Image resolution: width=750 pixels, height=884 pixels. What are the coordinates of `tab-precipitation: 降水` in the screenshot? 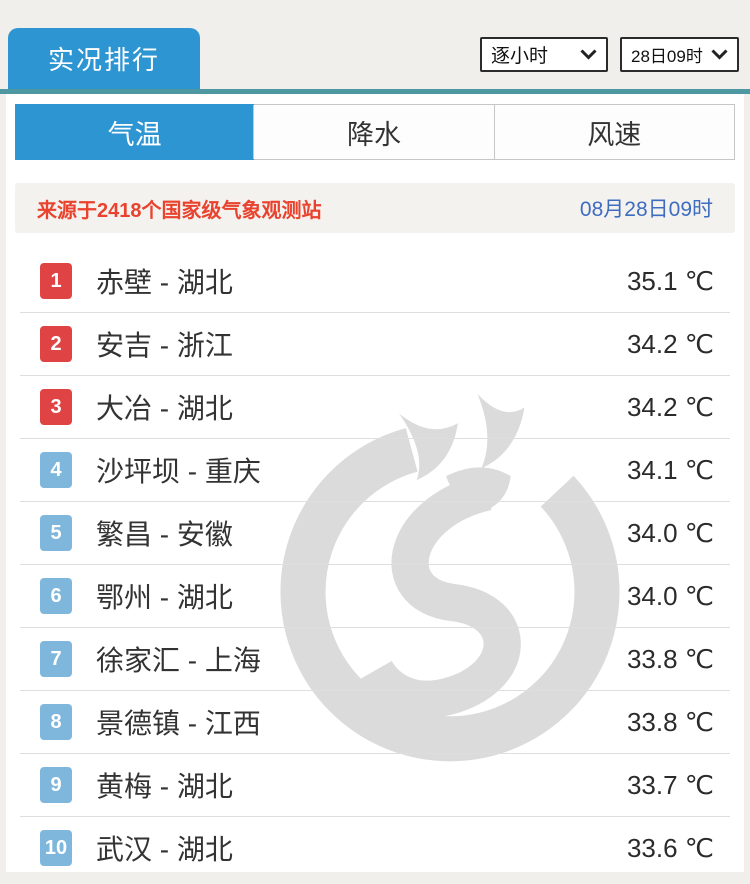 It's located at (373, 132).